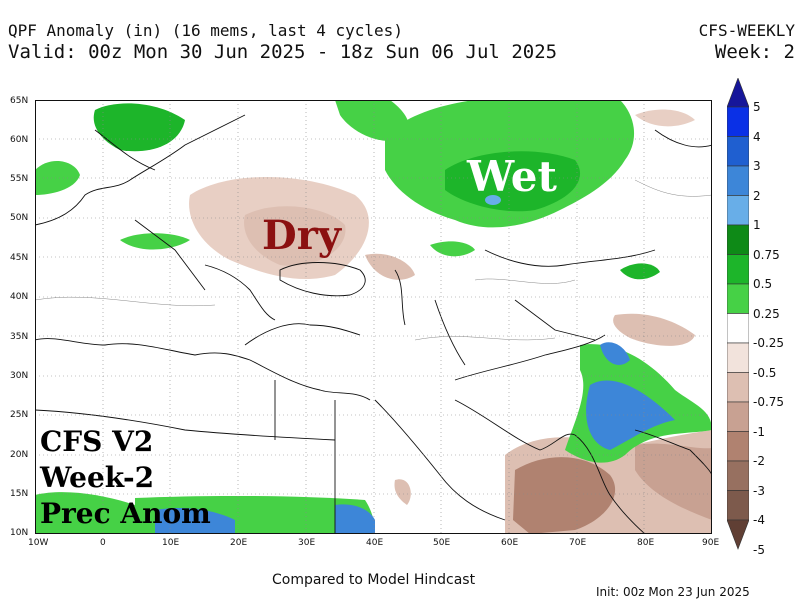 Image resolution: width=803 pixels, height=599 pixels. What do you see at coordinates (512, 176) in the screenshot?
I see `wet-annotation: Wet` at bounding box center [512, 176].